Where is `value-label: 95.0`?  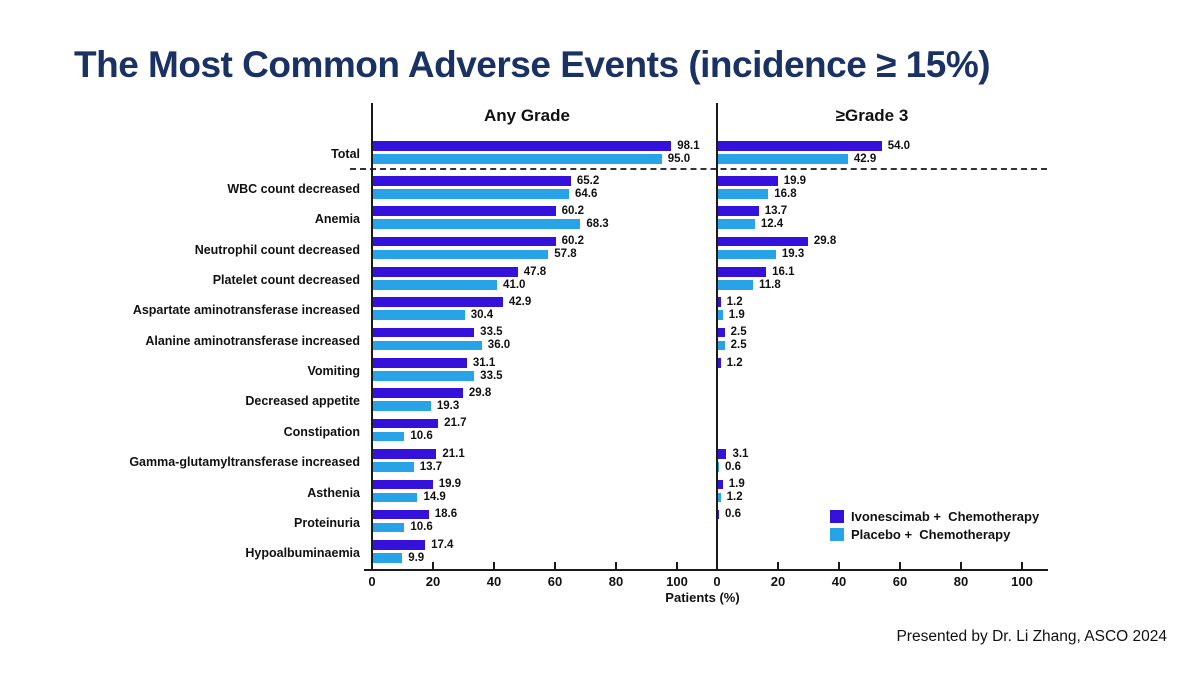
value-label: 95.0 is located at coordinates (679, 158).